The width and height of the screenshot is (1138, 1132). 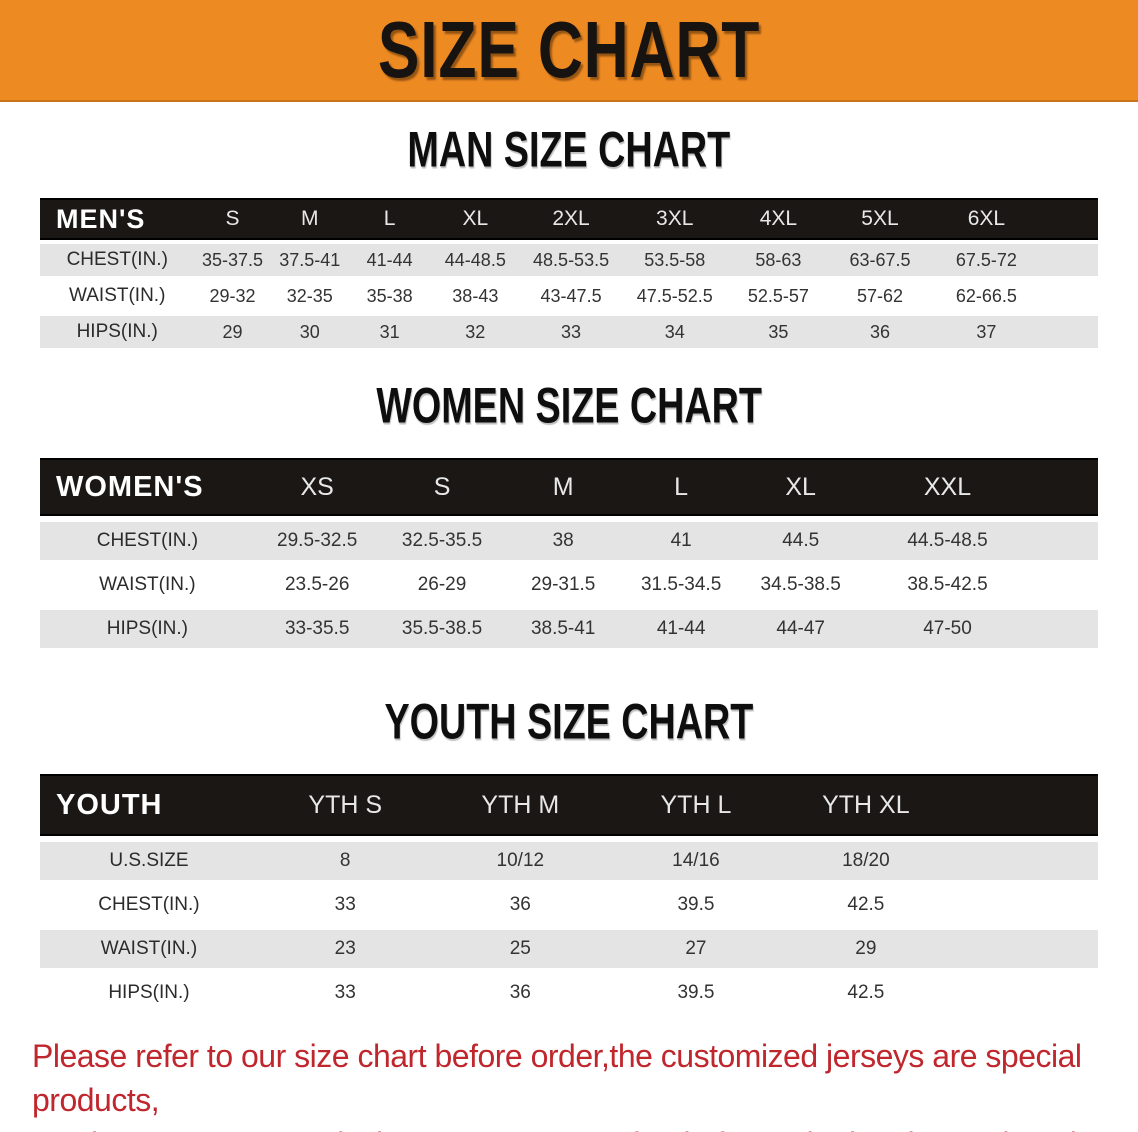 What do you see at coordinates (696, 861) in the screenshot?
I see `size-value: 14/16` at bounding box center [696, 861].